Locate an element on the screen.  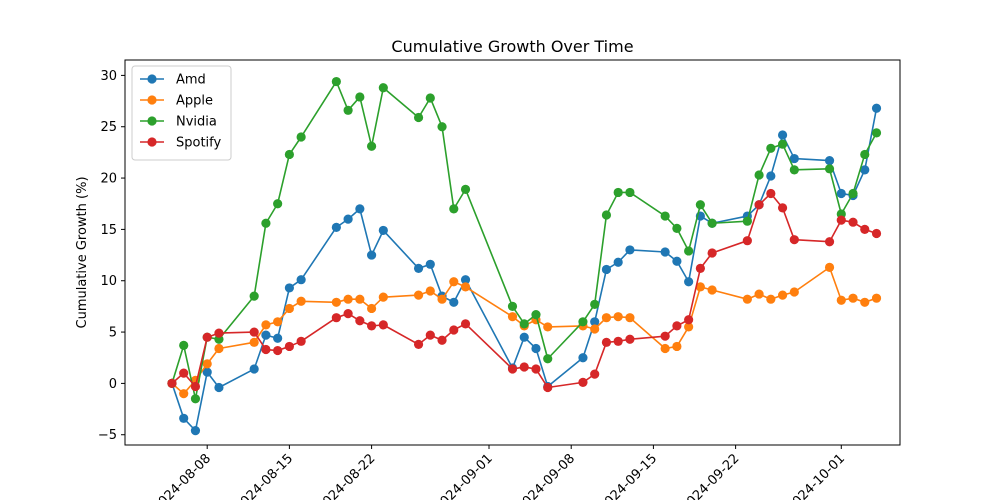
x-tick-label: 2024-09-22 is located at coordinates (710, 475).